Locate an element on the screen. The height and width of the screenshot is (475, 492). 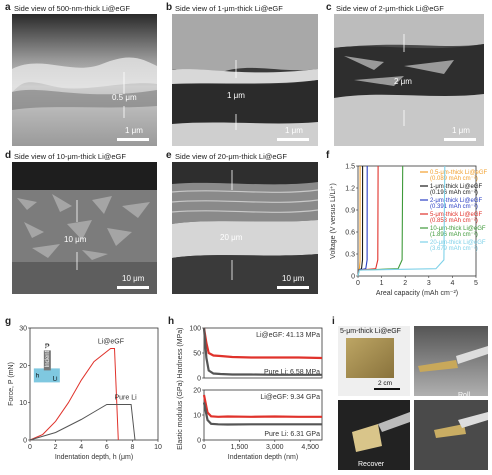
chart-f-xtick-label: 5 is located at coordinates (476, 283).